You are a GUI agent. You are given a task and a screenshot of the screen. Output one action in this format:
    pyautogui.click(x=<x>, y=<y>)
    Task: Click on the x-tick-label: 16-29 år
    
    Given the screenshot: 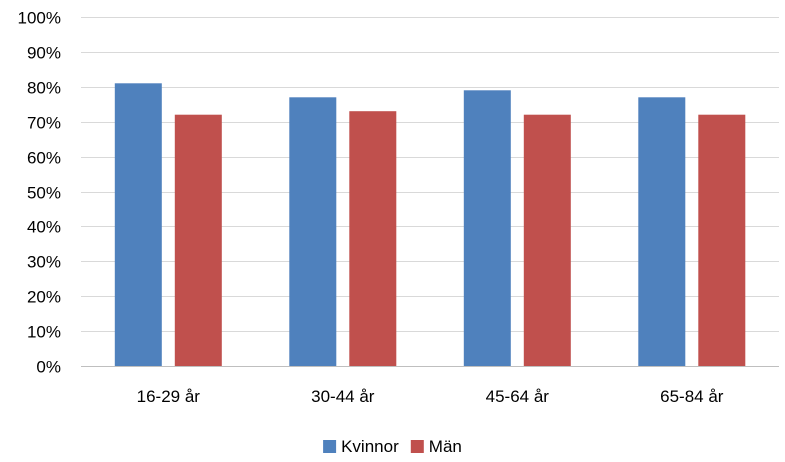 What is the action you would take?
    pyautogui.click(x=169, y=396)
    